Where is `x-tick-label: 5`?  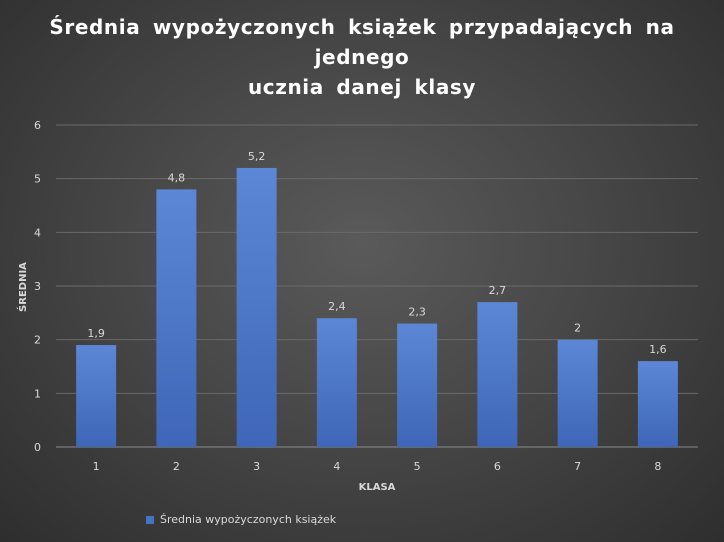 x-tick-label: 5 is located at coordinates (417, 466).